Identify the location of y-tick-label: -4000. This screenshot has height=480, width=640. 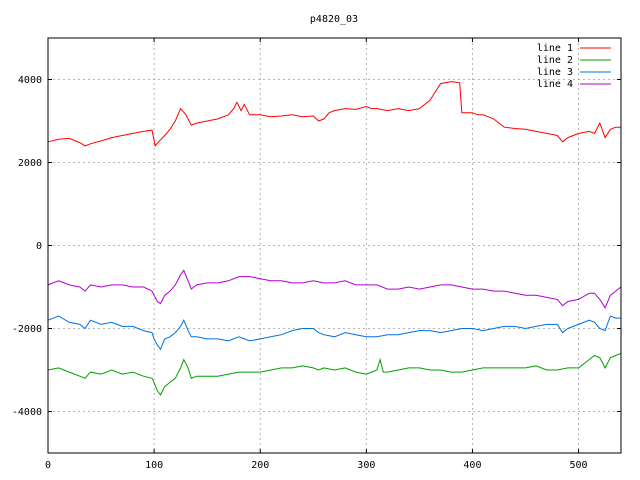
(27, 412).